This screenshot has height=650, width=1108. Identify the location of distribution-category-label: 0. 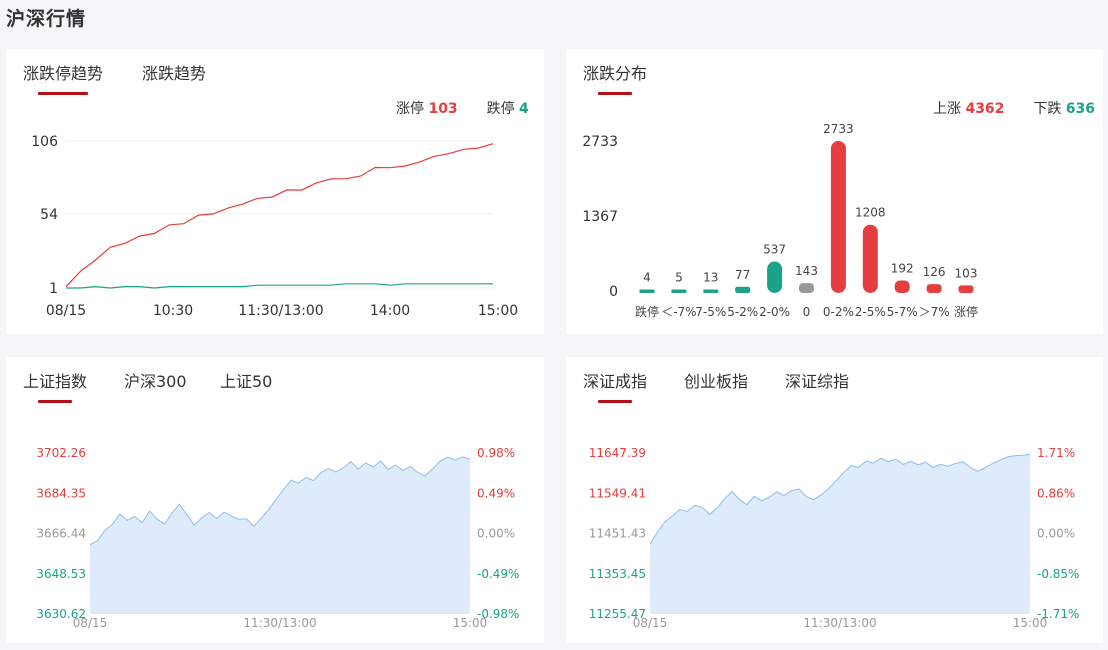
(807, 312).